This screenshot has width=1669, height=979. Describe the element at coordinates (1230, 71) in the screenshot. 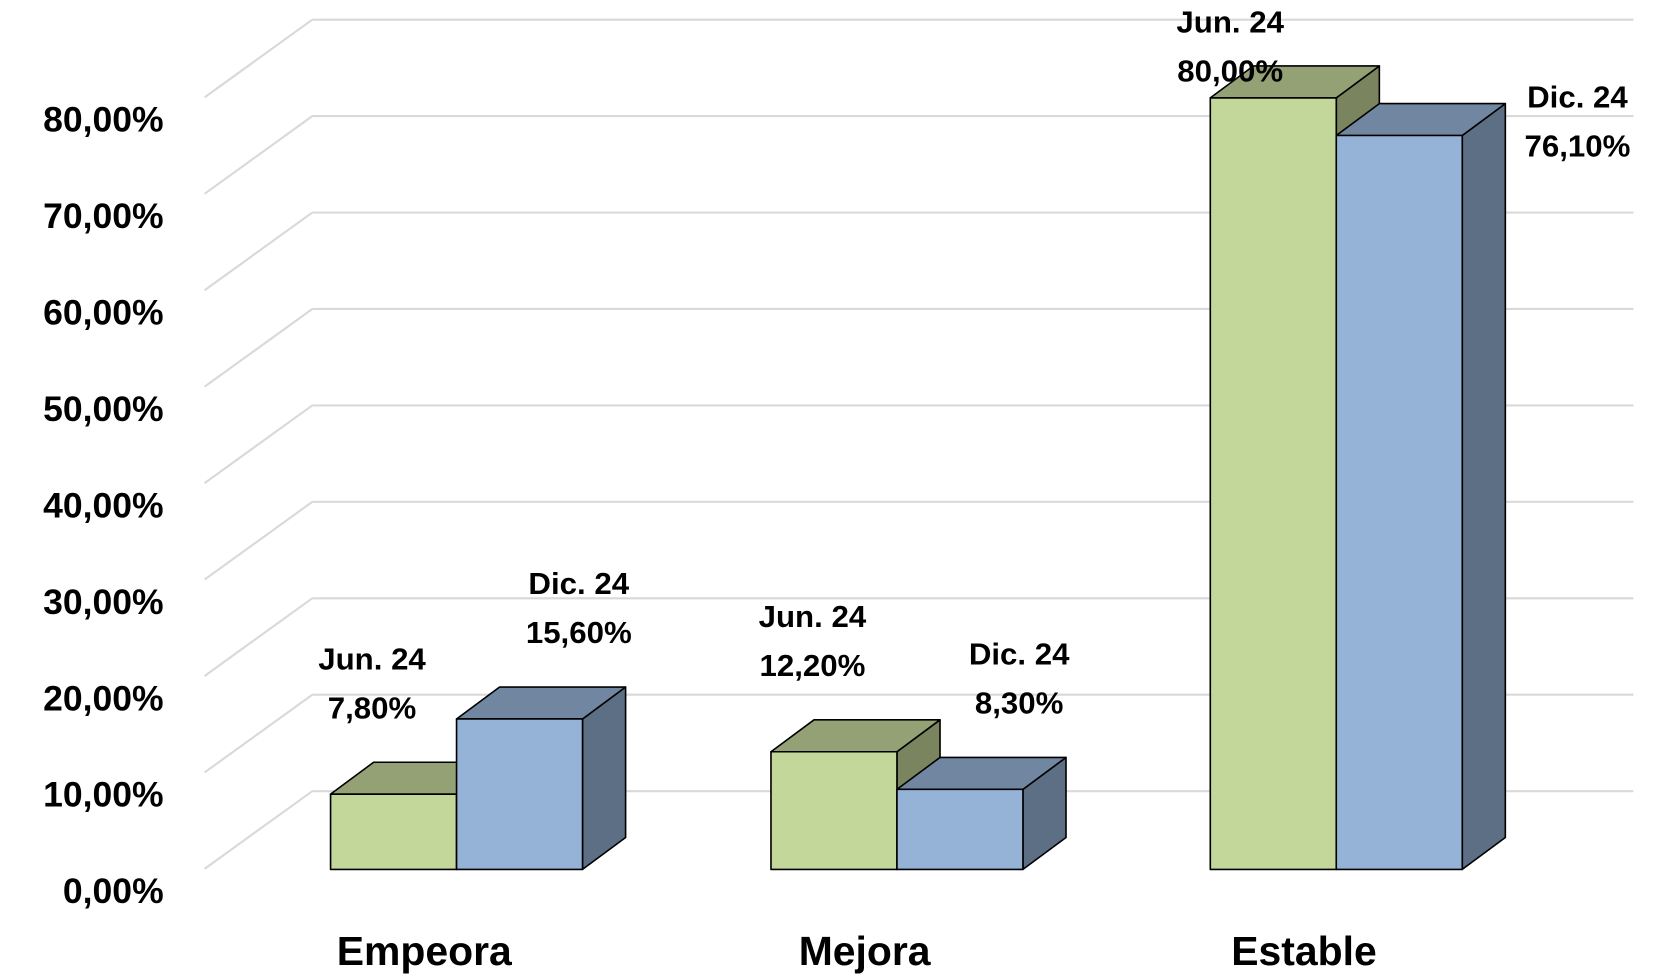

I see `data-label-value: 80,00%` at that location.